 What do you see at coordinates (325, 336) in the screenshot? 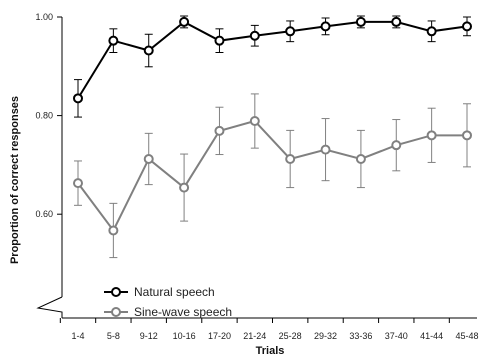
I see `x-tick-label: 29-32` at bounding box center [325, 336].